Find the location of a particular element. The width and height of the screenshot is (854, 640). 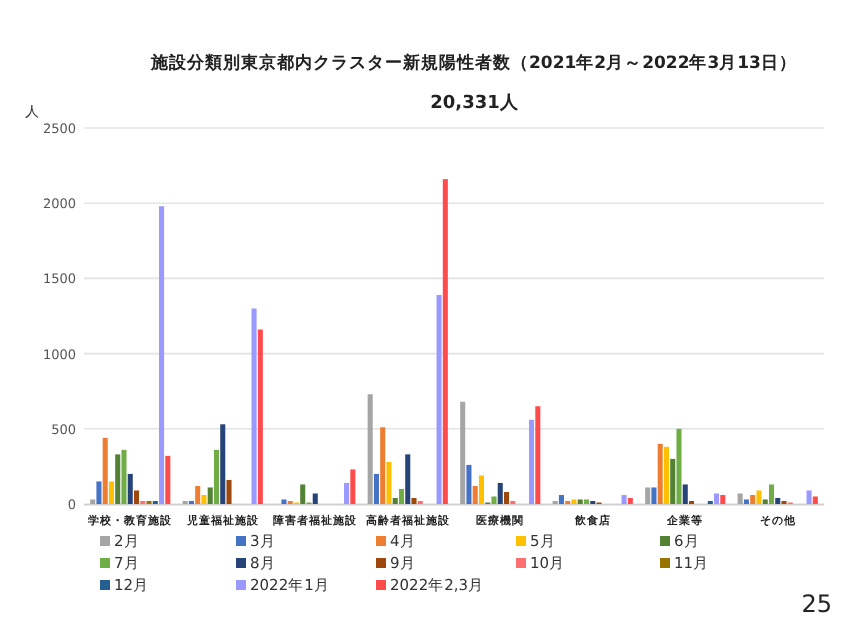

chart-subtitle: 20,331人 is located at coordinates (475, 103).